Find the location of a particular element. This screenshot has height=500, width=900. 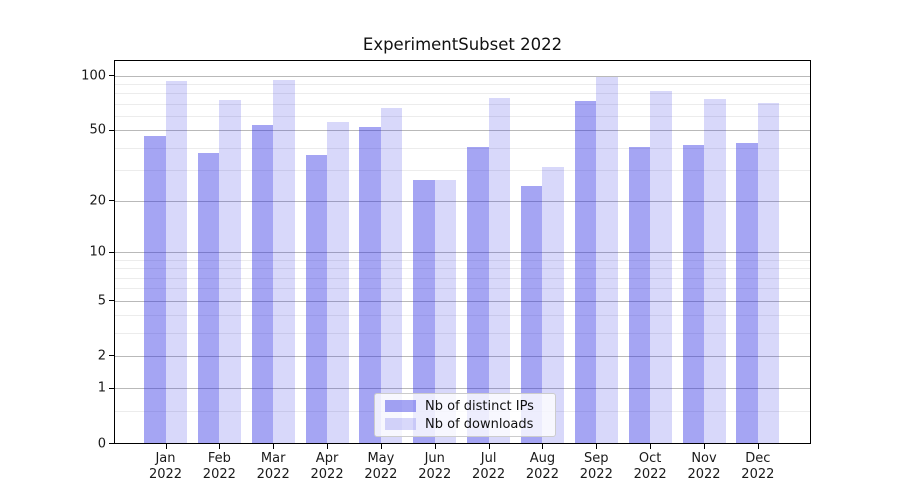

x-tick-label-aug: Aug 2022 is located at coordinates (542, 466).